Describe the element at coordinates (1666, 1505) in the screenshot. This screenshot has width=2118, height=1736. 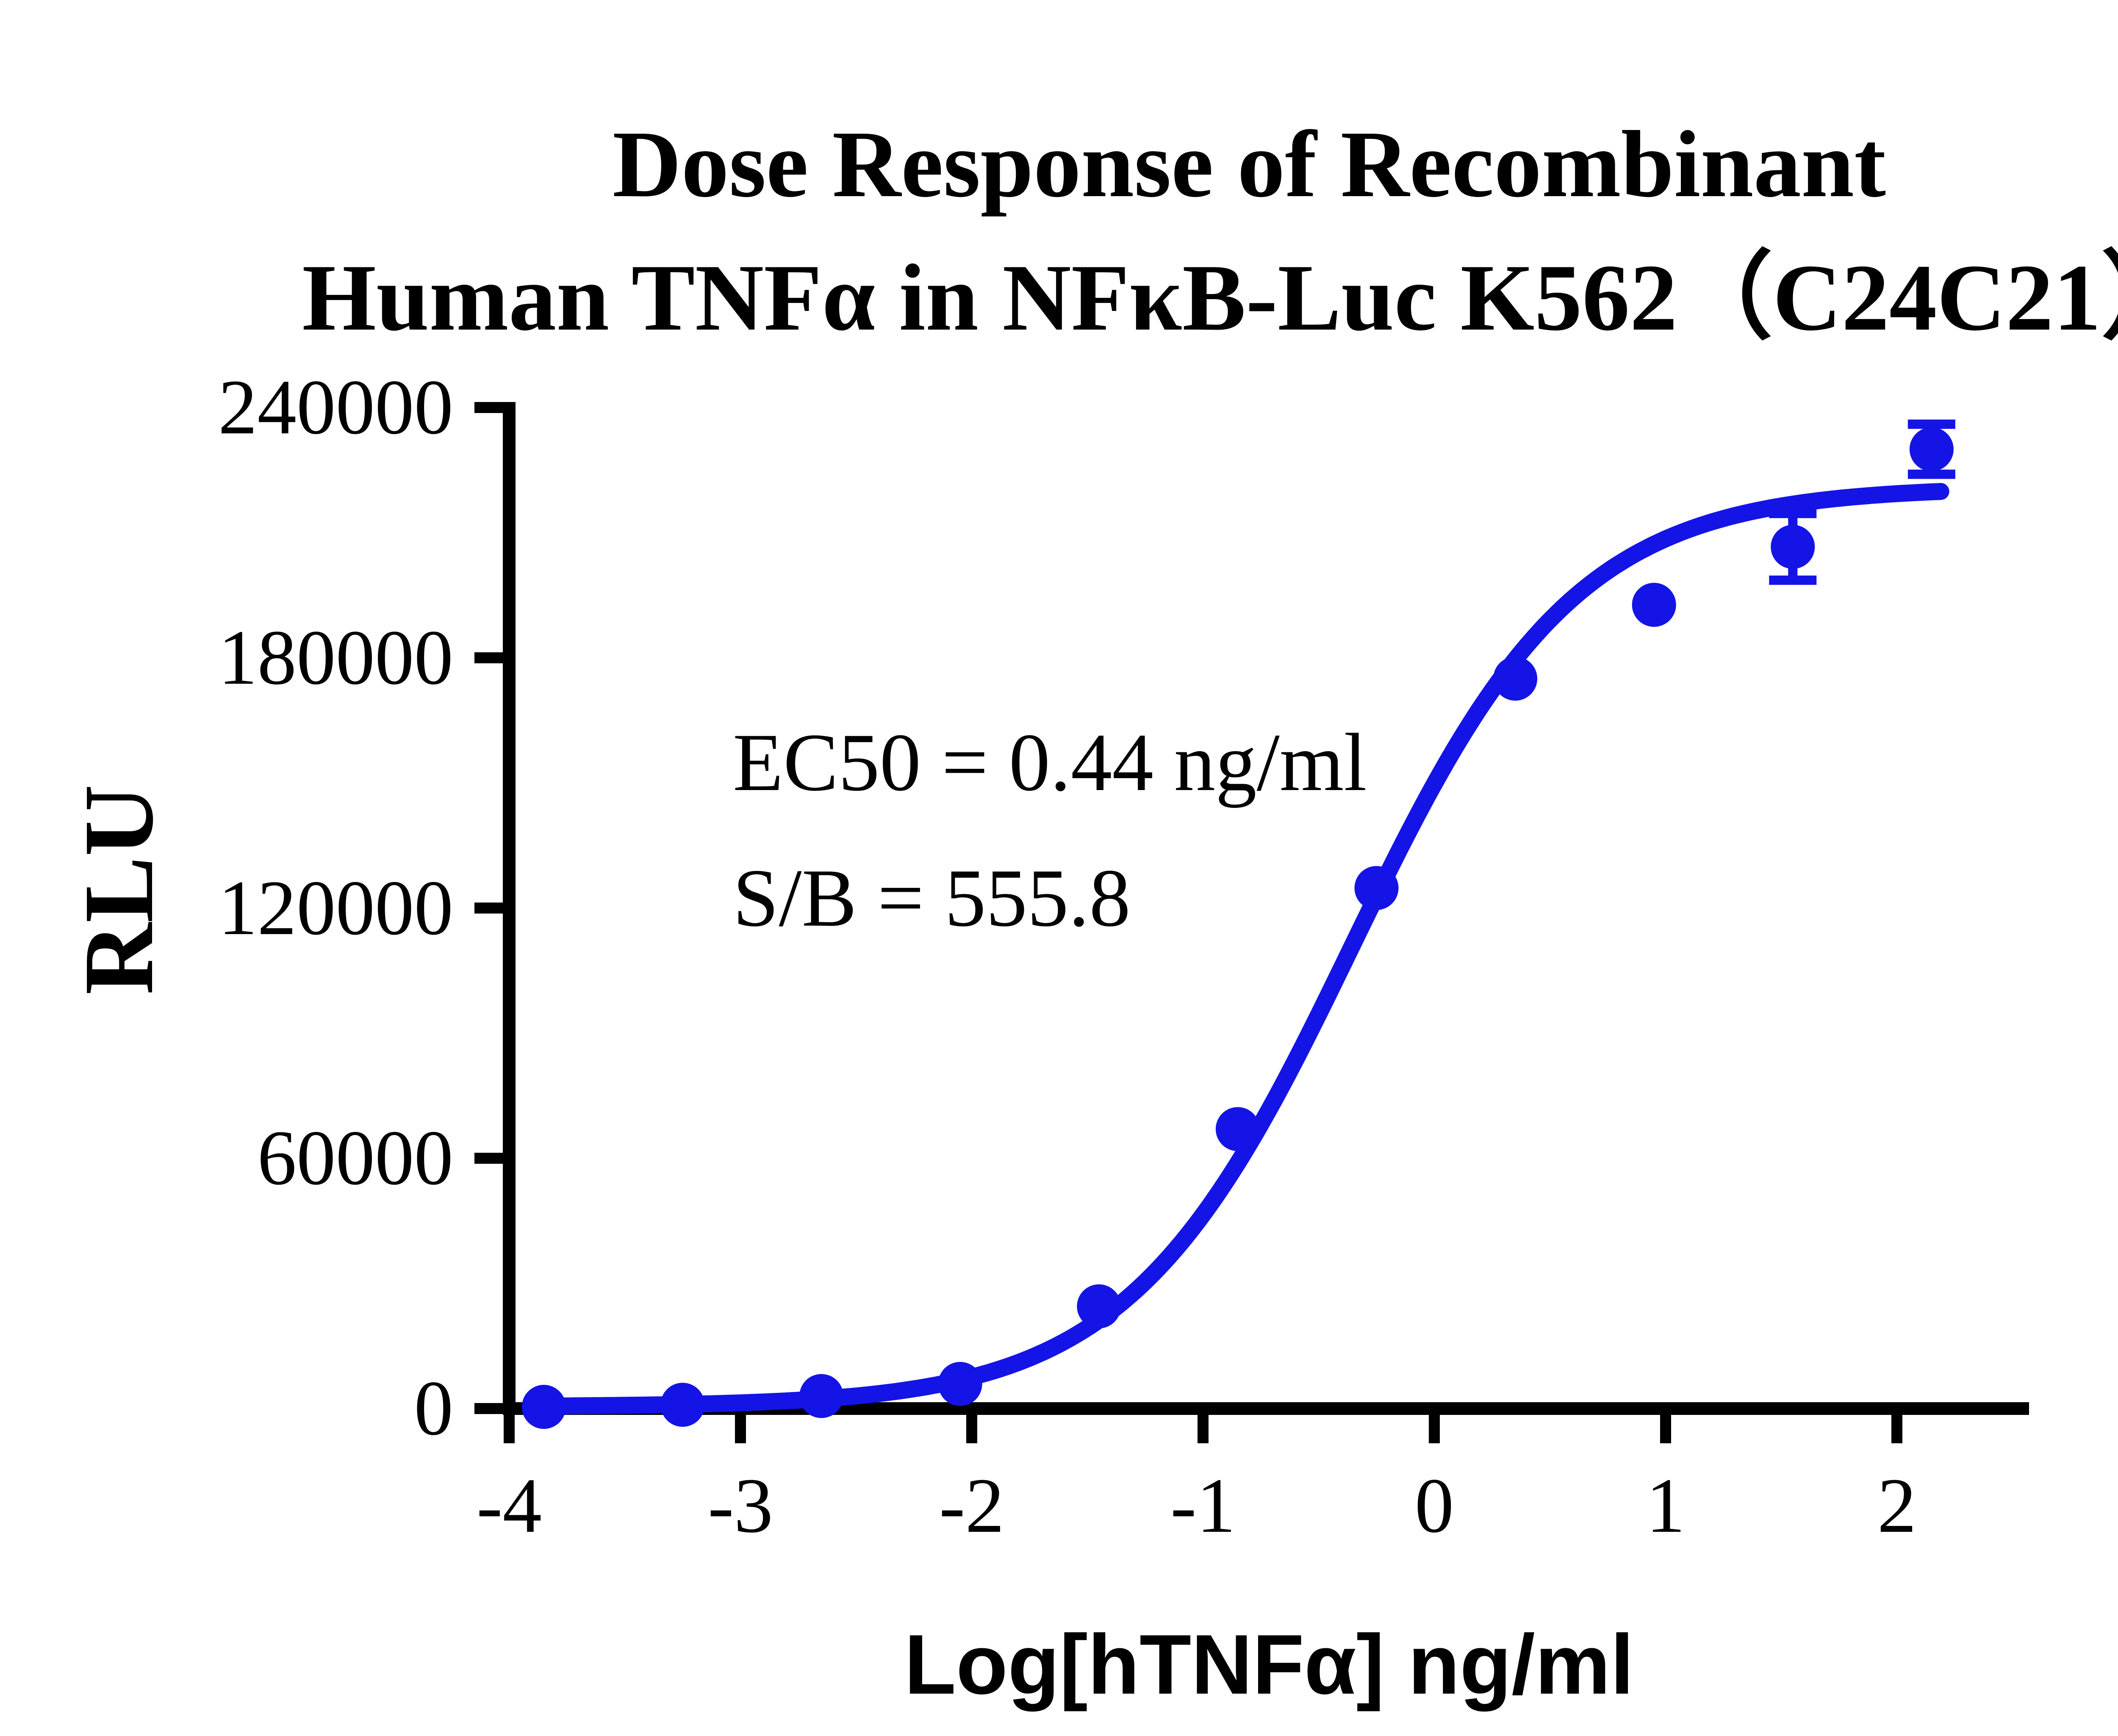
I see `x-tick-label-1: 1` at that location.